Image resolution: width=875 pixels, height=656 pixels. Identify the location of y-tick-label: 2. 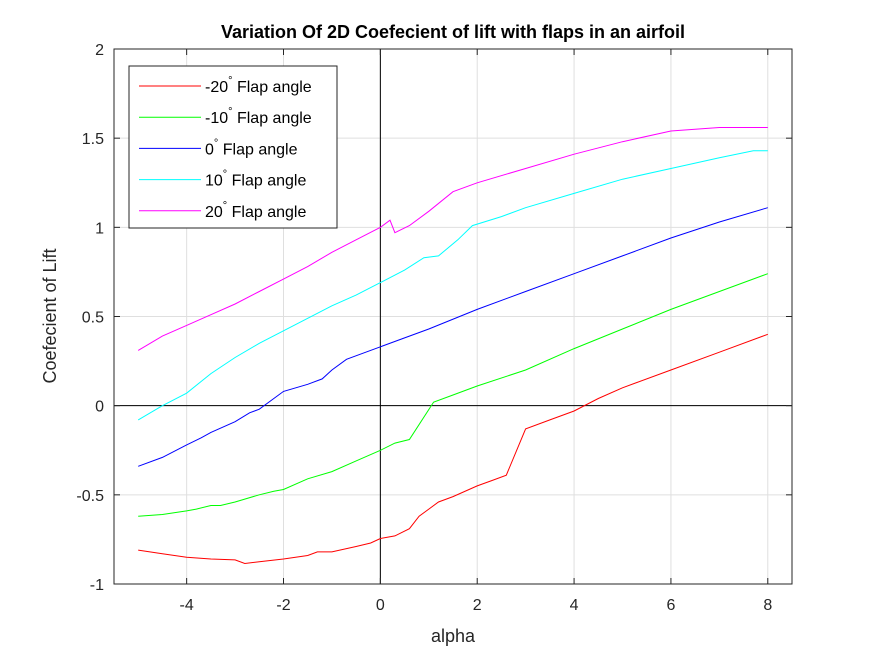
(99, 50).